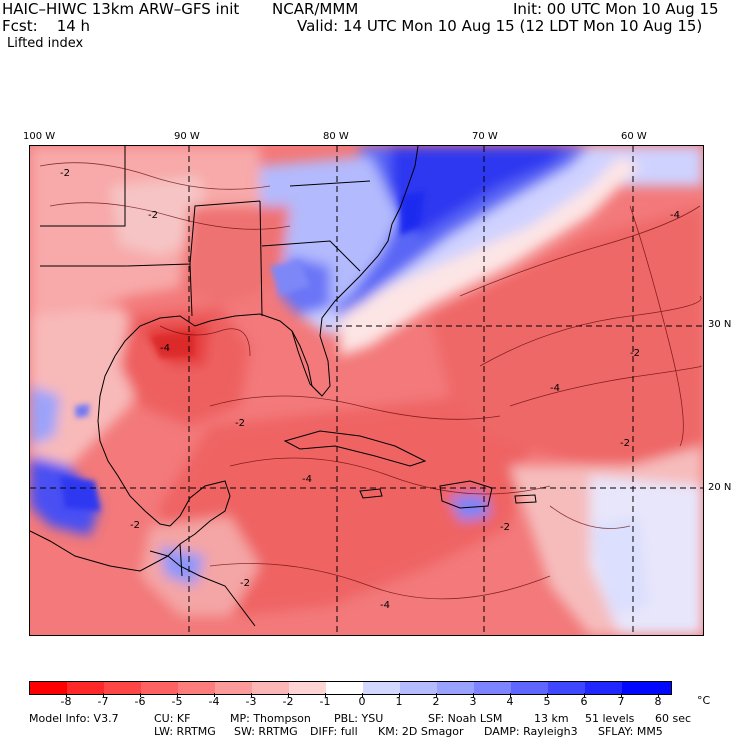 This screenshot has width=740, height=740. I want to click on colorbar-tick-label: -5, so click(177, 701).